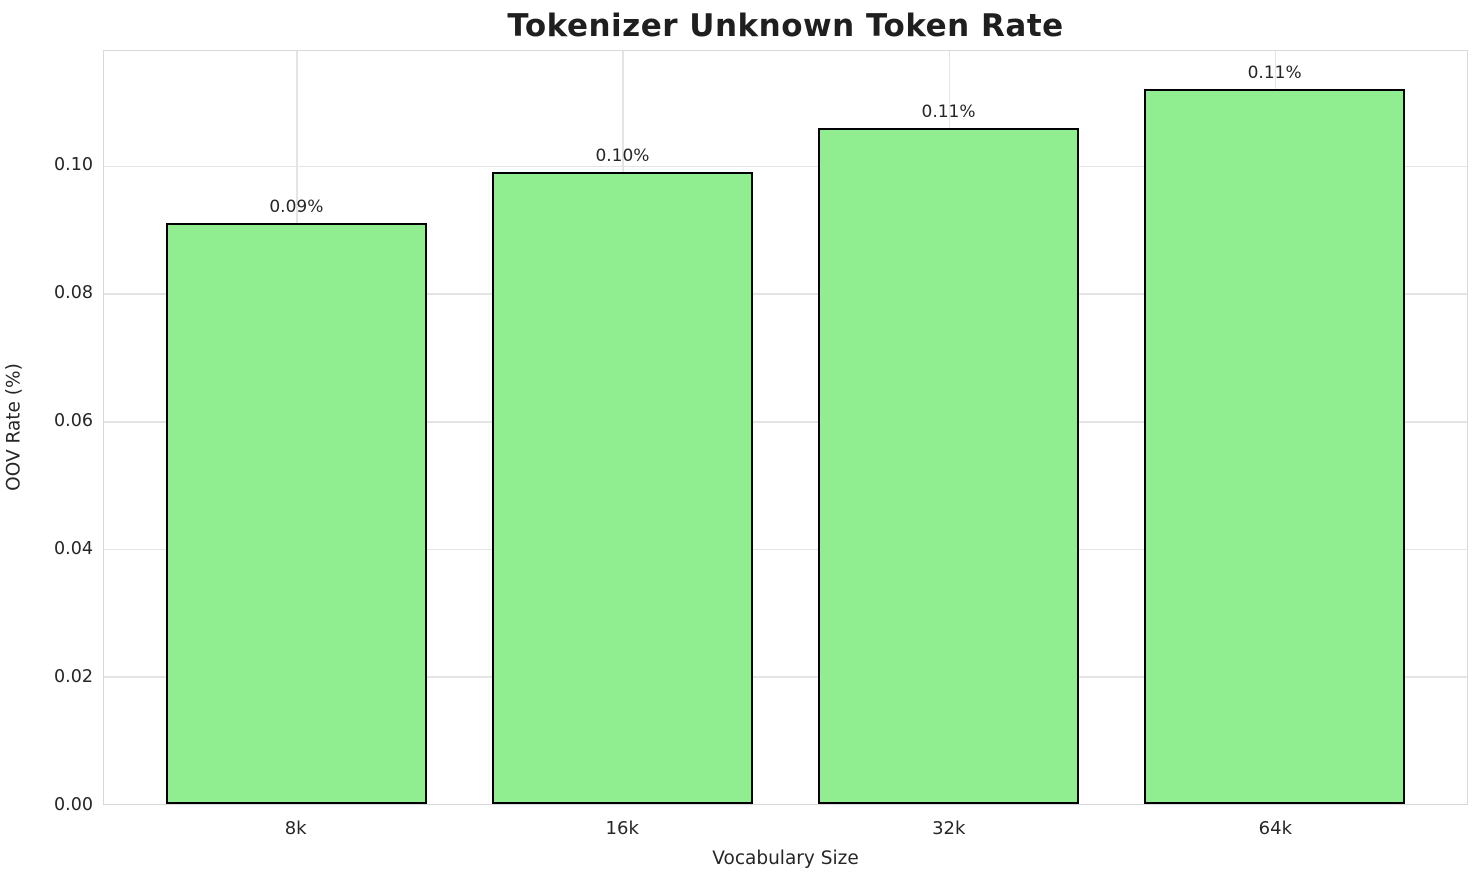  What do you see at coordinates (295, 828) in the screenshot?
I see `x-tick-label-8k: 8k` at bounding box center [295, 828].